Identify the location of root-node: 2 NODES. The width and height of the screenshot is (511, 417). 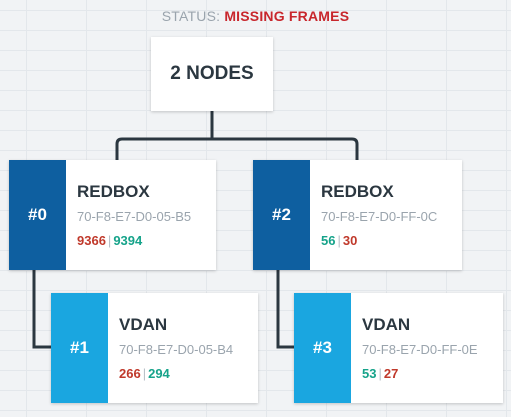
(212, 74).